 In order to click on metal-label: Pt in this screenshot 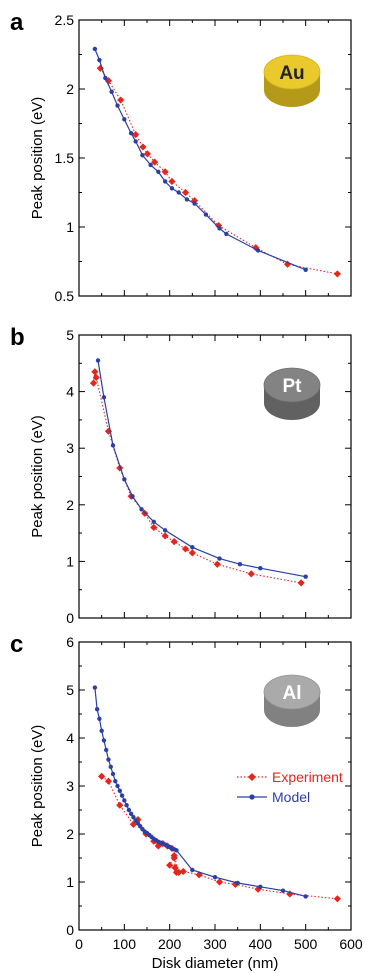, I will do `click(293, 386)`.